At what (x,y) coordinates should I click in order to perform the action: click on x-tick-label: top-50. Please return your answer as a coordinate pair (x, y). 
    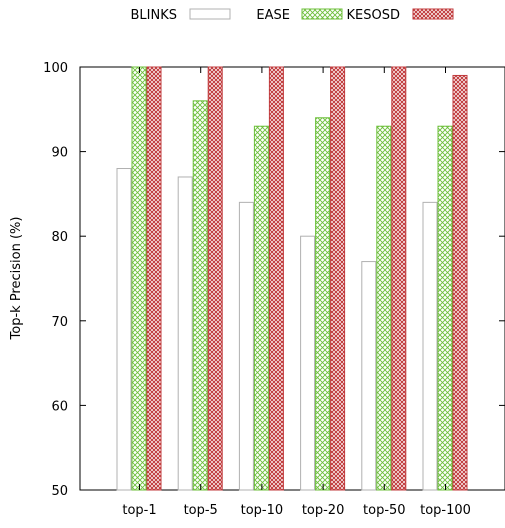
    Looking at the image, I should click on (384, 510).